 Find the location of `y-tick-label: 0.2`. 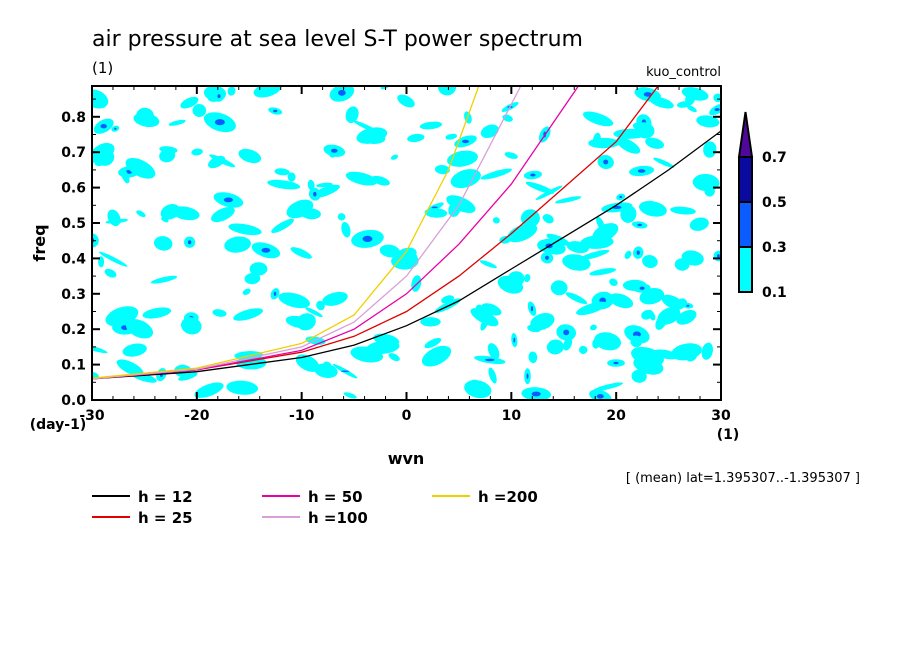

y-tick-label: 0.2 is located at coordinates (73, 330).